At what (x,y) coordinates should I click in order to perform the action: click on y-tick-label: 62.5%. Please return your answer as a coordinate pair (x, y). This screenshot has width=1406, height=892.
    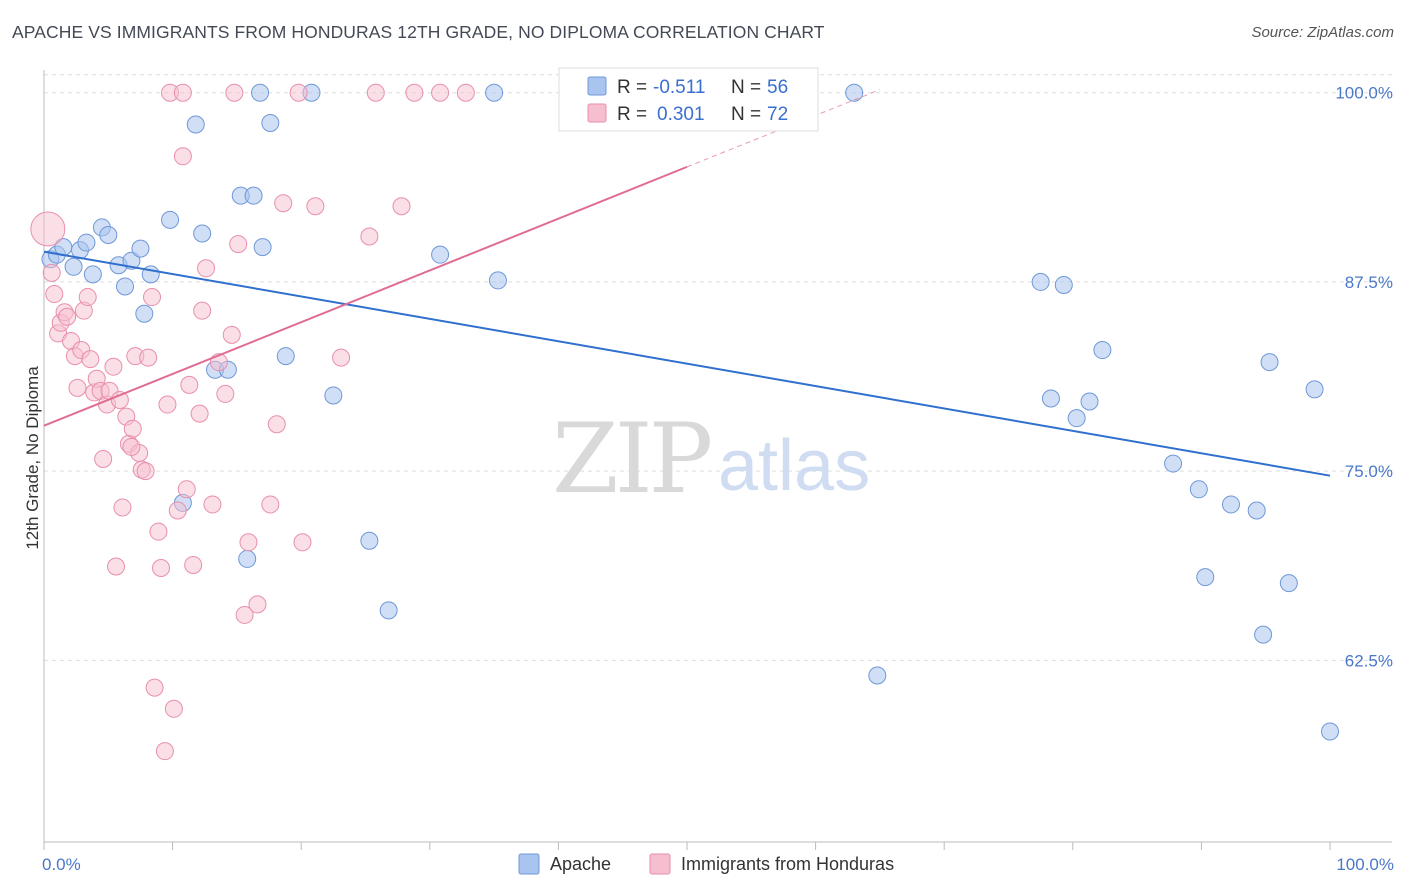
    Looking at the image, I should click on (1369, 660).